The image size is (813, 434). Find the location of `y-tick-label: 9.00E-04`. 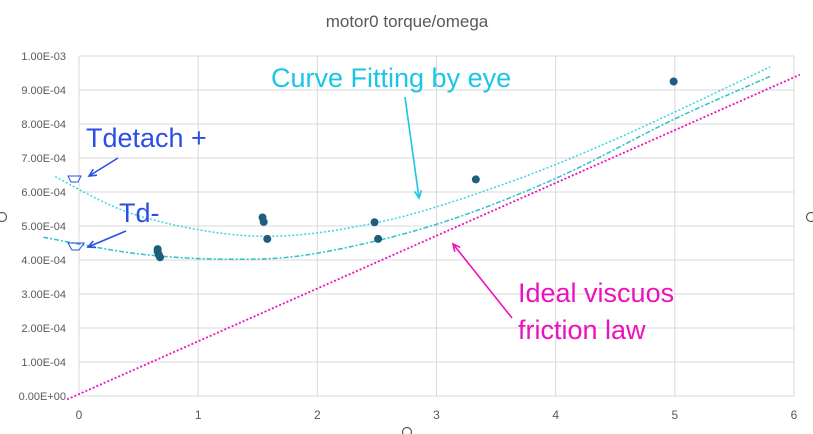

y-tick-label: 9.00E-04 is located at coordinates (43, 91).